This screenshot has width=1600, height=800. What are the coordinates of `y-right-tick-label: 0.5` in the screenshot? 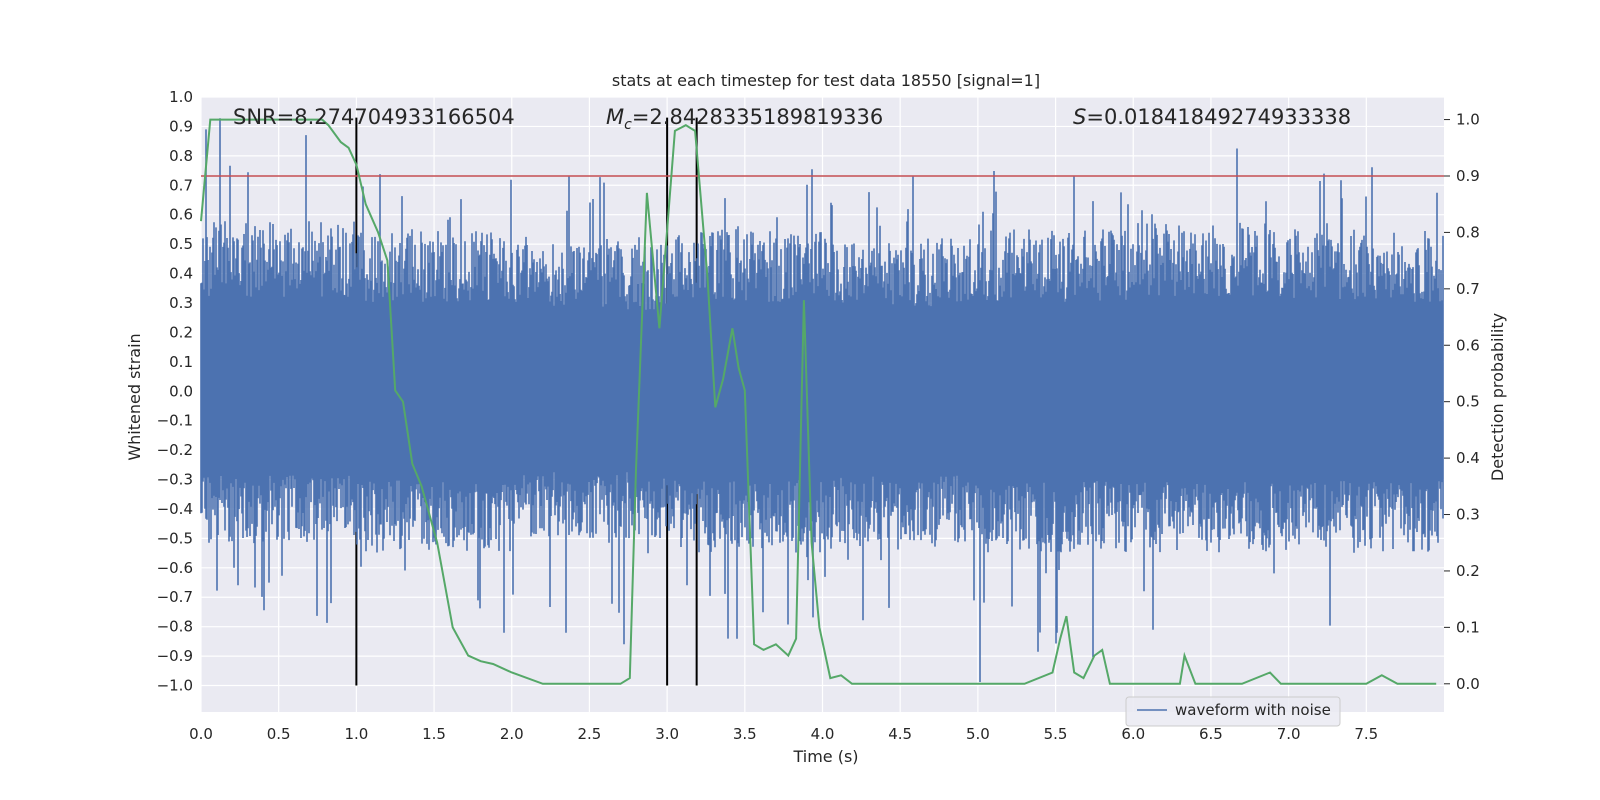 It's located at (1468, 402).